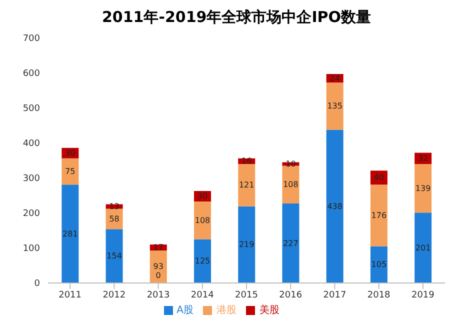 This screenshot has width=473, height=323. I want to click on data-label: 438, so click(334, 206).